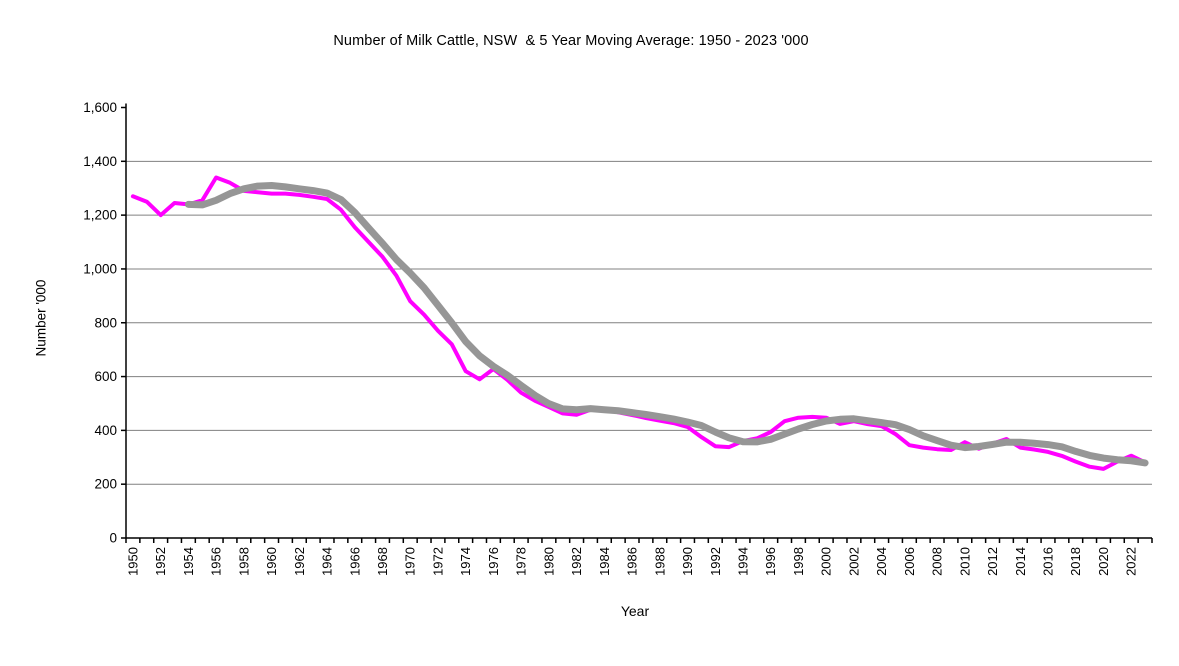 This screenshot has width=1179, height=666. Describe the element at coordinates (770, 561) in the screenshot. I see `x-tick-label: 1996` at that location.